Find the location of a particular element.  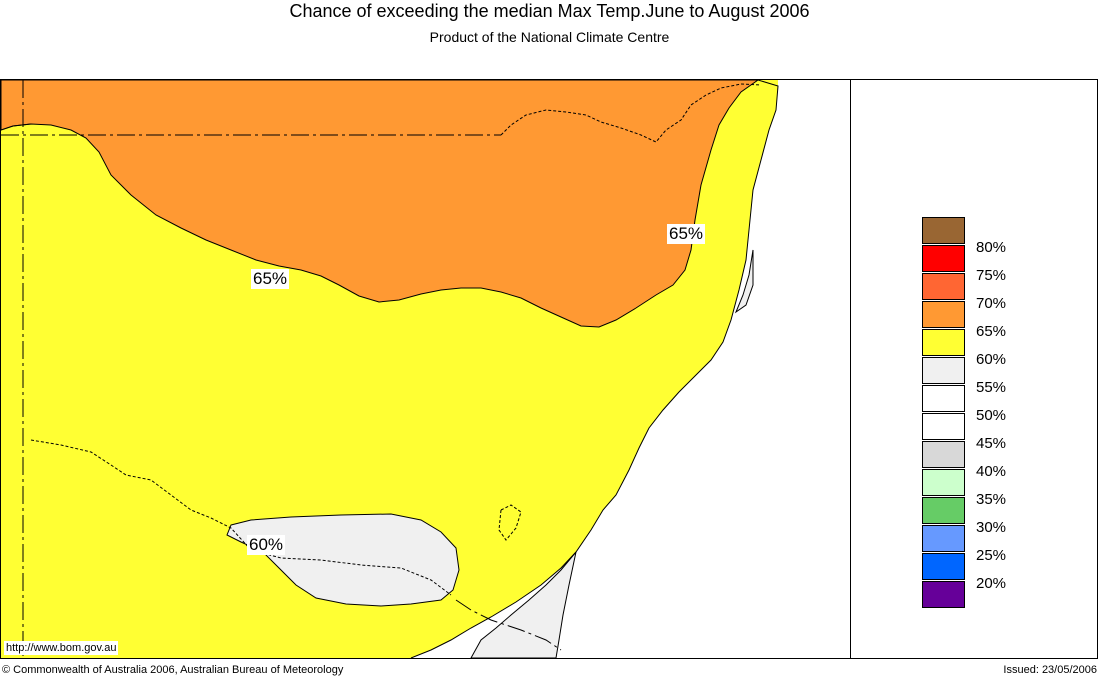

legend-swatch-bottom is located at coordinates (943, 594).